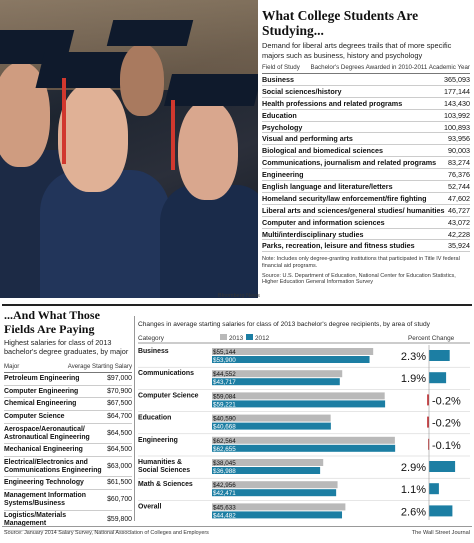 The image size is (474, 543). I want to click on degree-count: 43,072, so click(459, 222).